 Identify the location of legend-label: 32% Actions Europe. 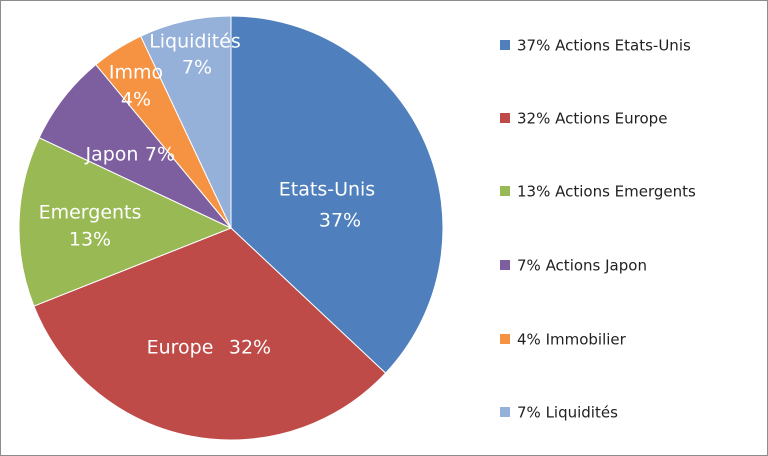
(592, 119).